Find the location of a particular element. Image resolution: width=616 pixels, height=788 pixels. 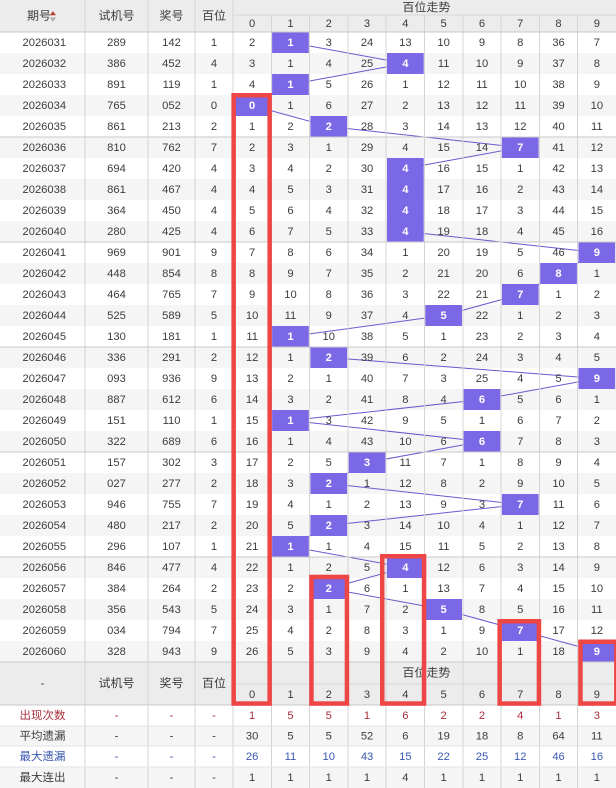

svg-text: 142 is located at coordinates (171, 43).